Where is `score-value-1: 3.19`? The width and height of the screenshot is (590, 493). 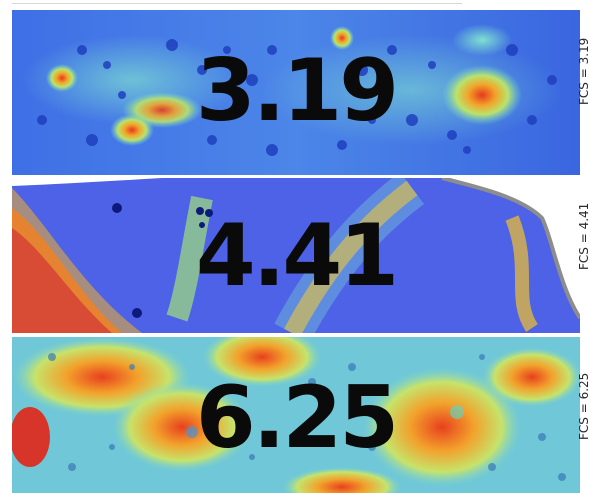 score-value-1: 3.19 is located at coordinates (297, 91).